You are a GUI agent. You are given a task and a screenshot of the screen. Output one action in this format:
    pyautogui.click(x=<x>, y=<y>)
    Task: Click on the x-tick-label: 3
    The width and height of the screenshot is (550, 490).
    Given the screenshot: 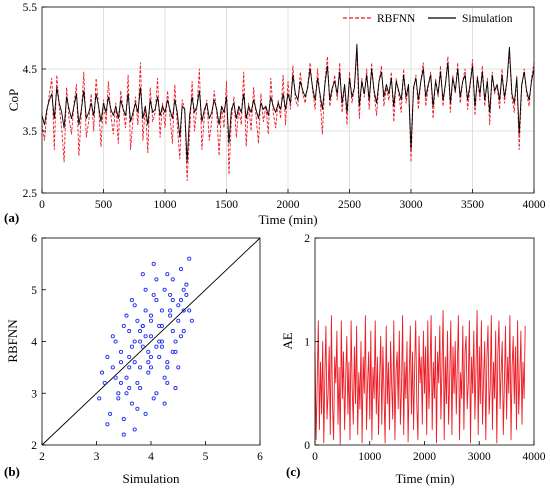 What is the action you would take?
    pyautogui.click(x=97, y=457)
    